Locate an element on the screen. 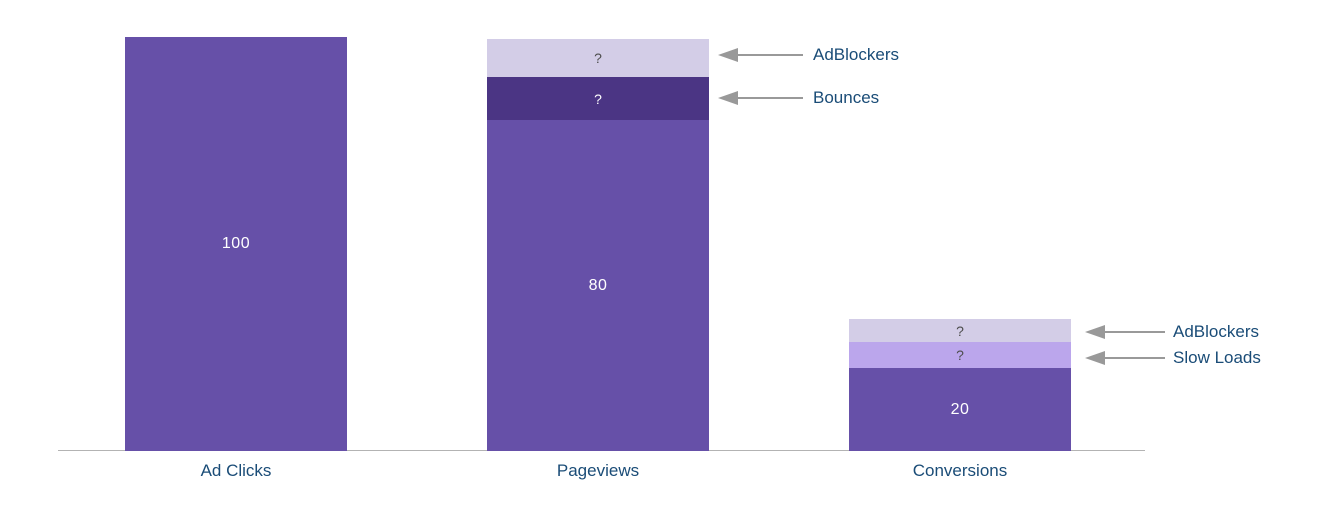 This screenshot has height=526, width=1326. segment-value-label: 100 is located at coordinates (236, 243).